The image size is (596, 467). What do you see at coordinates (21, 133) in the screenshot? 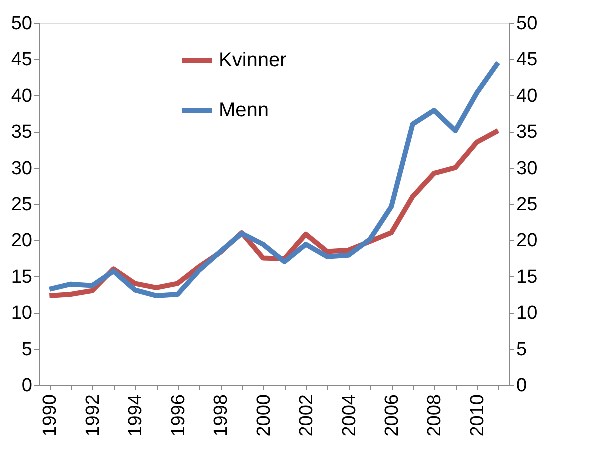
I see `y-tick-label: 35` at bounding box center [21, 133].